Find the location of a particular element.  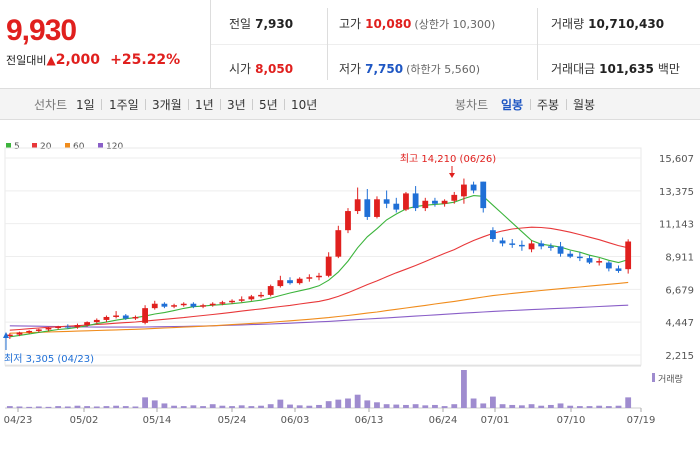

period-10y: 10년 is located at coordinates (304, 105).